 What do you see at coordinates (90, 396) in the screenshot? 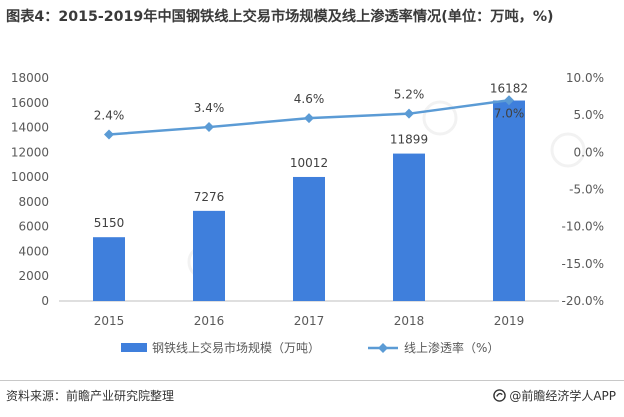
I see `source-note: 资料来源：前瞻产业研究院整理` at bounding box center [90, 396].